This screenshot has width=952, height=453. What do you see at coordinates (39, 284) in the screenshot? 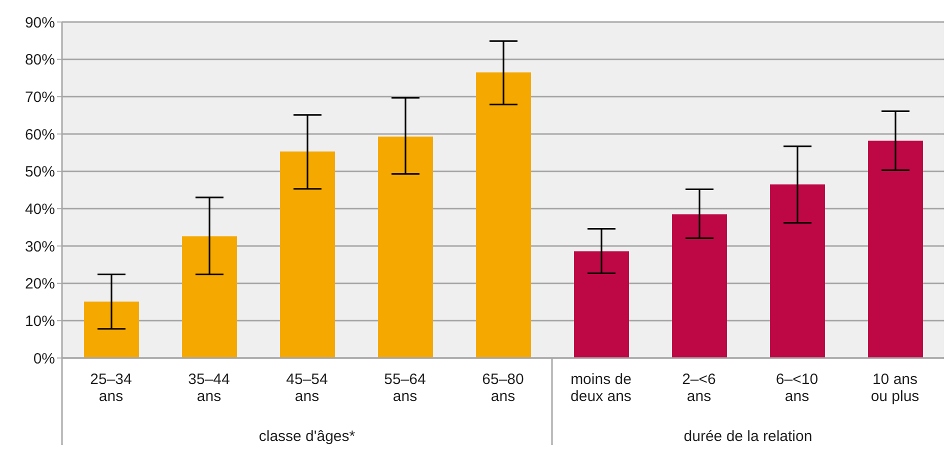
I see `y-tick-label: 20%` at bounding box center [39, 284].